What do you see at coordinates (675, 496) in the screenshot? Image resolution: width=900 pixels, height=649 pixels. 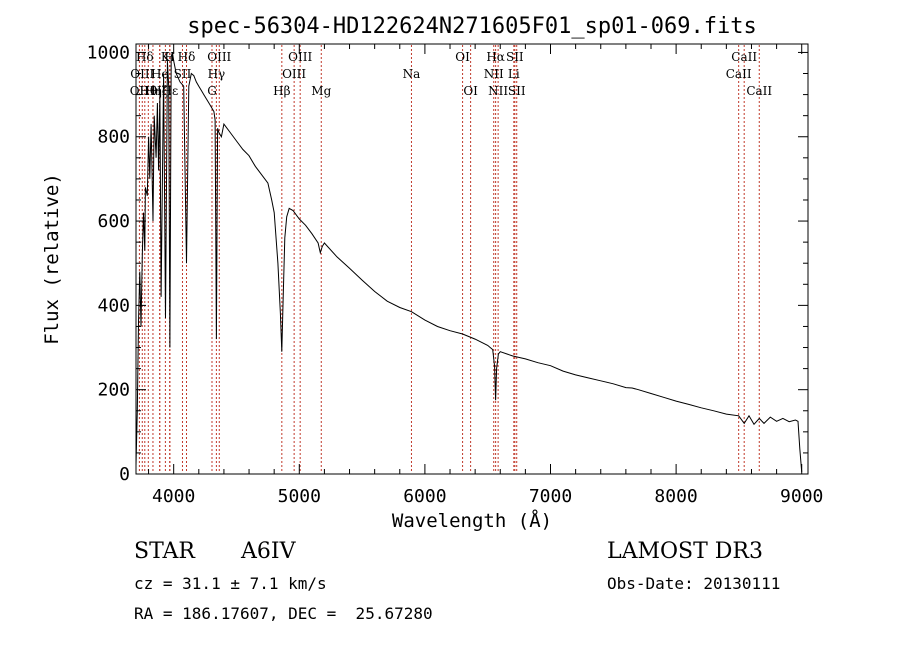 I see `x-tick-label: 8000` at bounding box center [675, 496].